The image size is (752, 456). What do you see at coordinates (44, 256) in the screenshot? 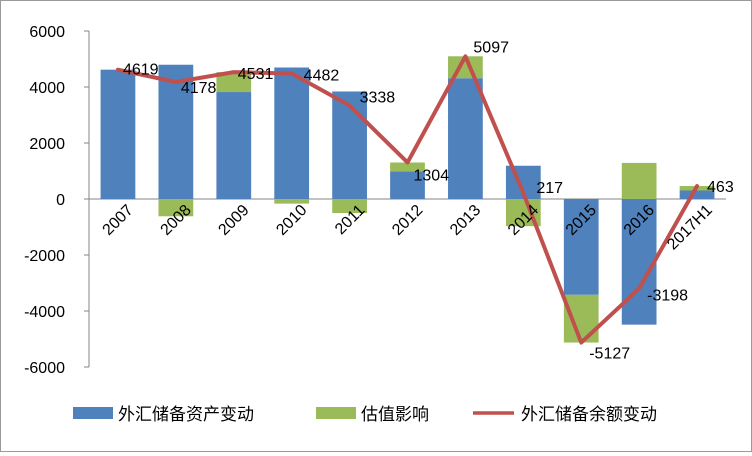
I see `y-tick-label: -2000` at bounding box center [44, 256].